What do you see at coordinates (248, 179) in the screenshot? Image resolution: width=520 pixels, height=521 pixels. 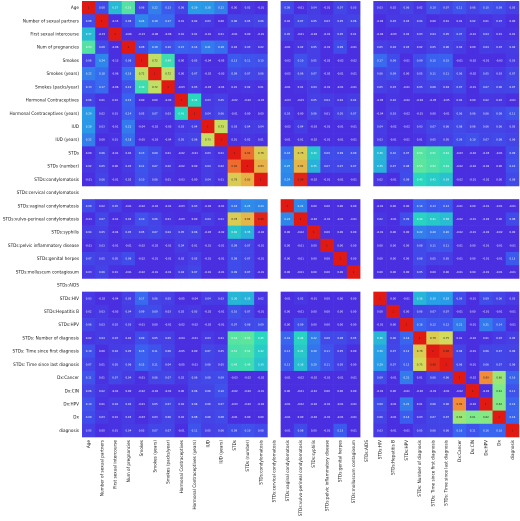 I see `heatmap-cell-value: 0.83` at bounding box center [248, 179].